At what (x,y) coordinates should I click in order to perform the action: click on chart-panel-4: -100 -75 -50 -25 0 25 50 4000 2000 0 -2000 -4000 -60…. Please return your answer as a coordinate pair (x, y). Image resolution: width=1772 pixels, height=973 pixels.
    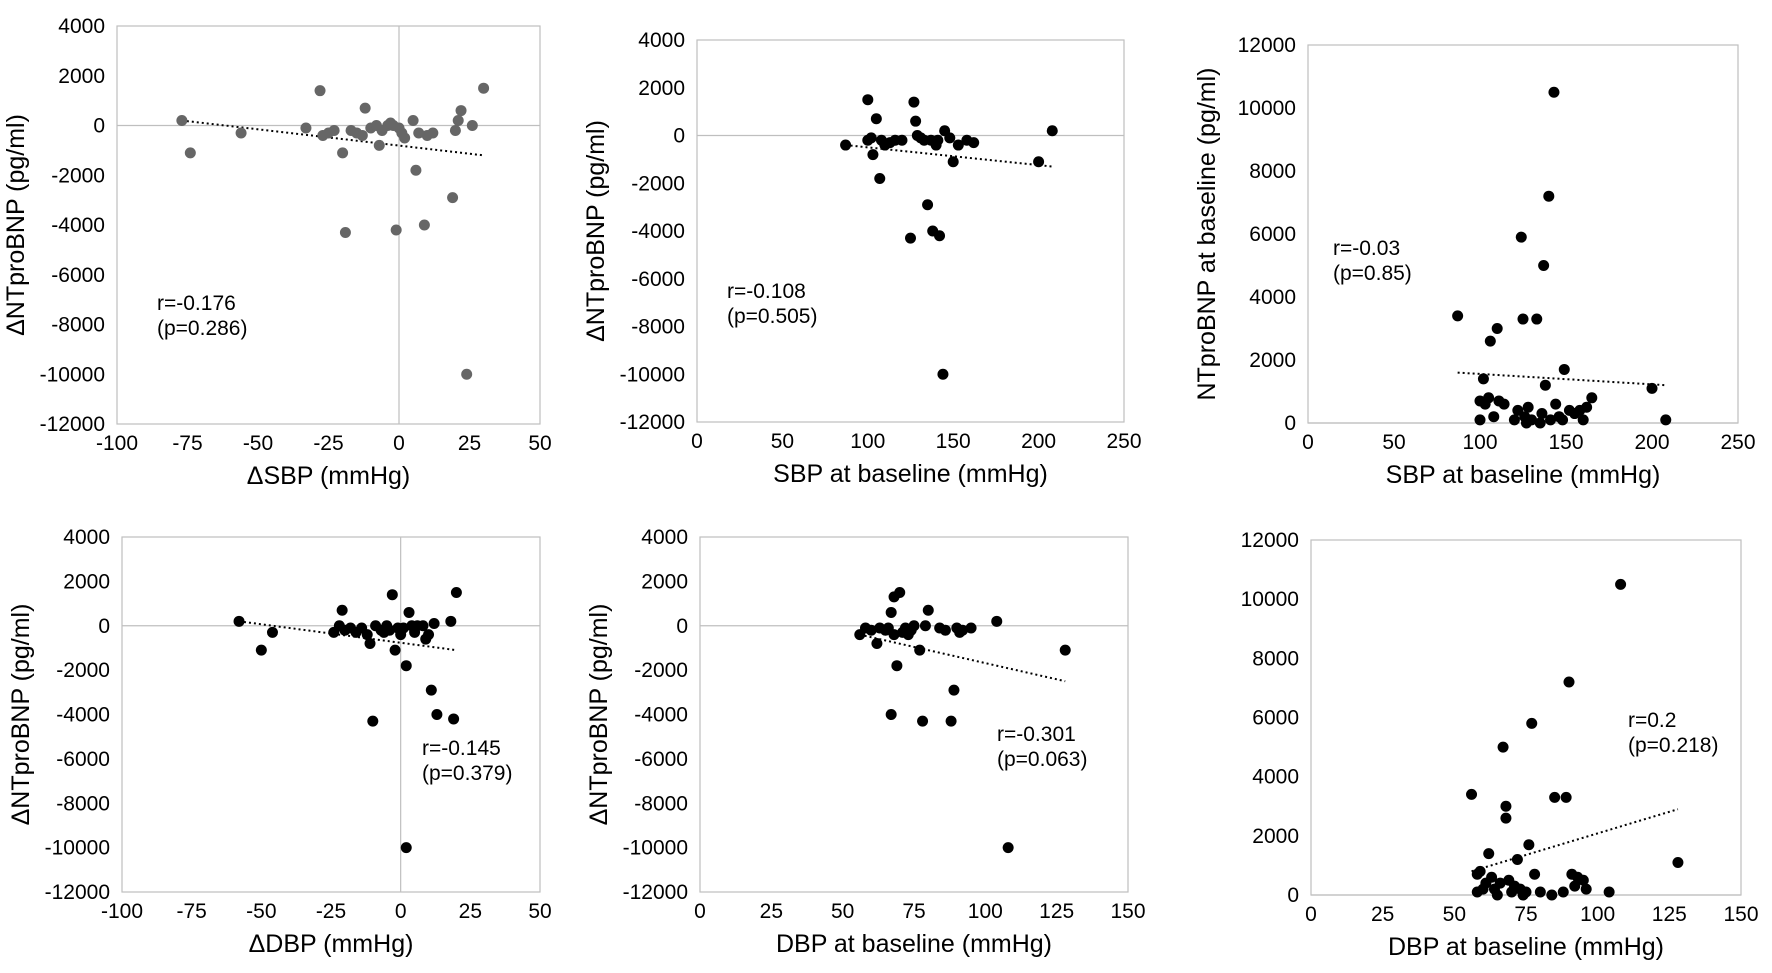
    Looking at the image, I should click on (279, 742).